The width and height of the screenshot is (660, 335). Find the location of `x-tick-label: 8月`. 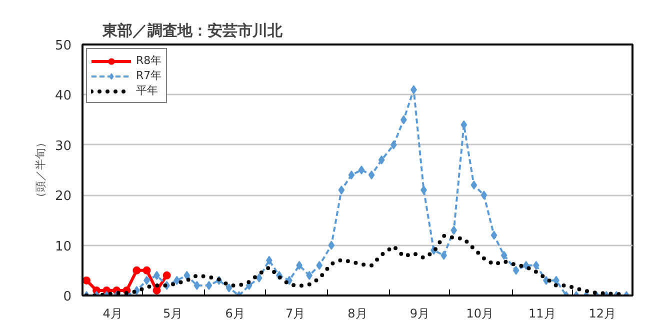

x-tick-label: 8月 is located at coordinates (358, 313).